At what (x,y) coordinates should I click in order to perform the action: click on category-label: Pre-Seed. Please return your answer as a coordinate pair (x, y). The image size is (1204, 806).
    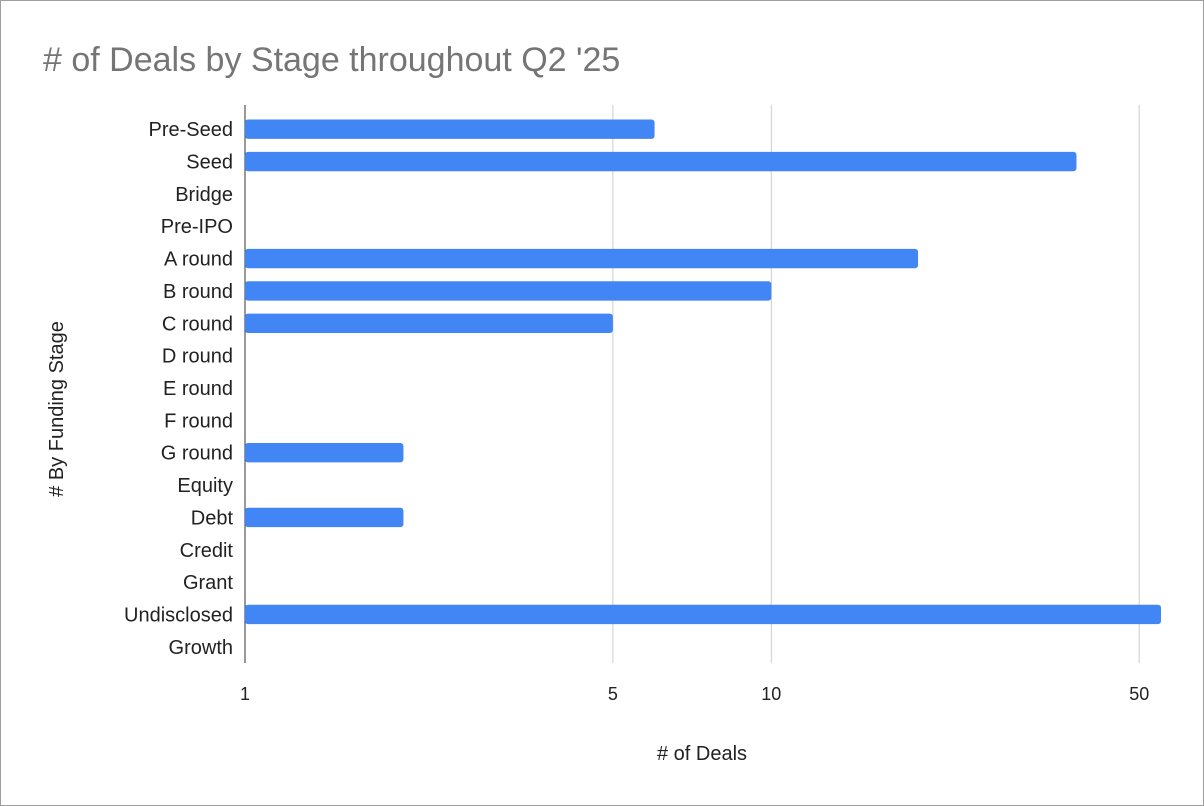
    Looking at the image, I should click on (191, 130).